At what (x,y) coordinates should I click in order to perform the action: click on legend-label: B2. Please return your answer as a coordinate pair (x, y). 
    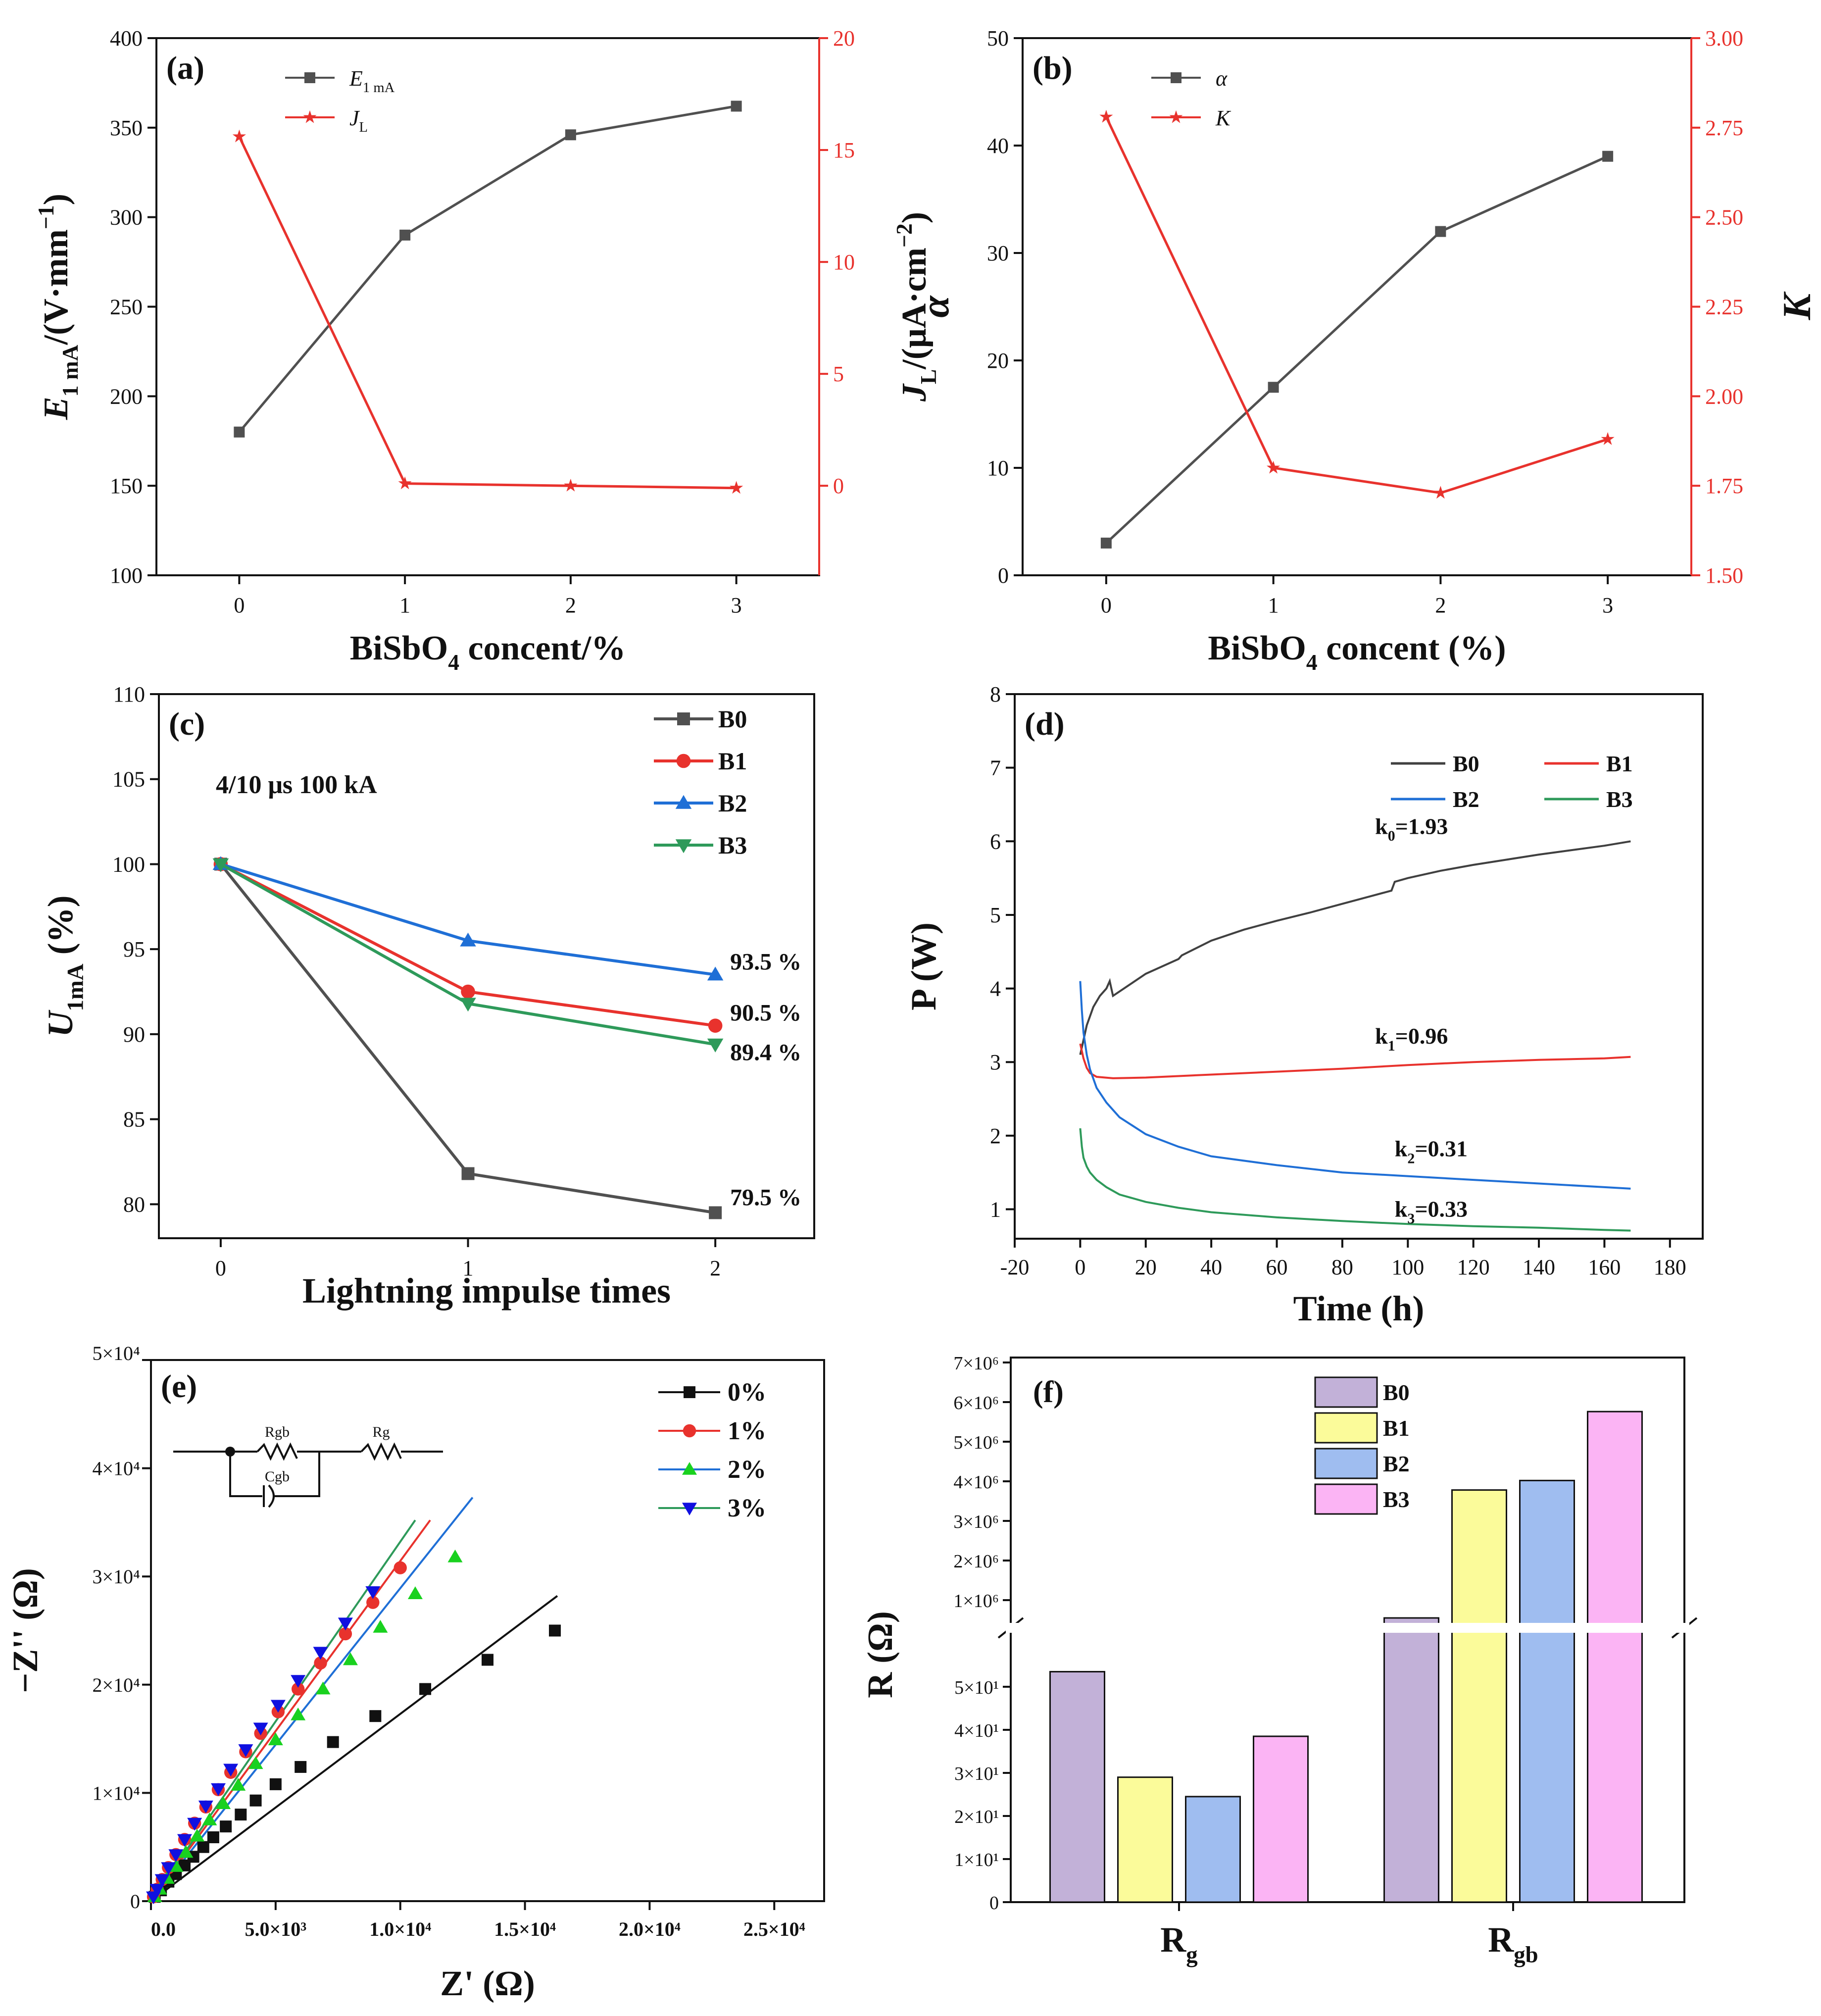
    Looking at the image, I should click on (733, 803).